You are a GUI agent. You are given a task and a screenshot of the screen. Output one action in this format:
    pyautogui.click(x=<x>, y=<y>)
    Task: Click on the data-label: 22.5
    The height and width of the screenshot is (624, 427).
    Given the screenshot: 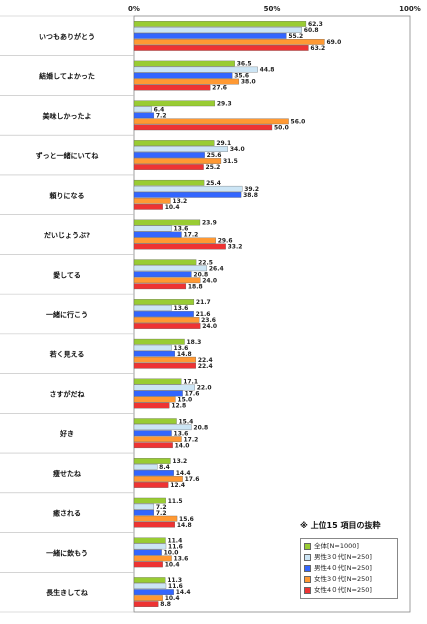 What is the action you would take?
    pyautogui.click(x=205, y=262)
    